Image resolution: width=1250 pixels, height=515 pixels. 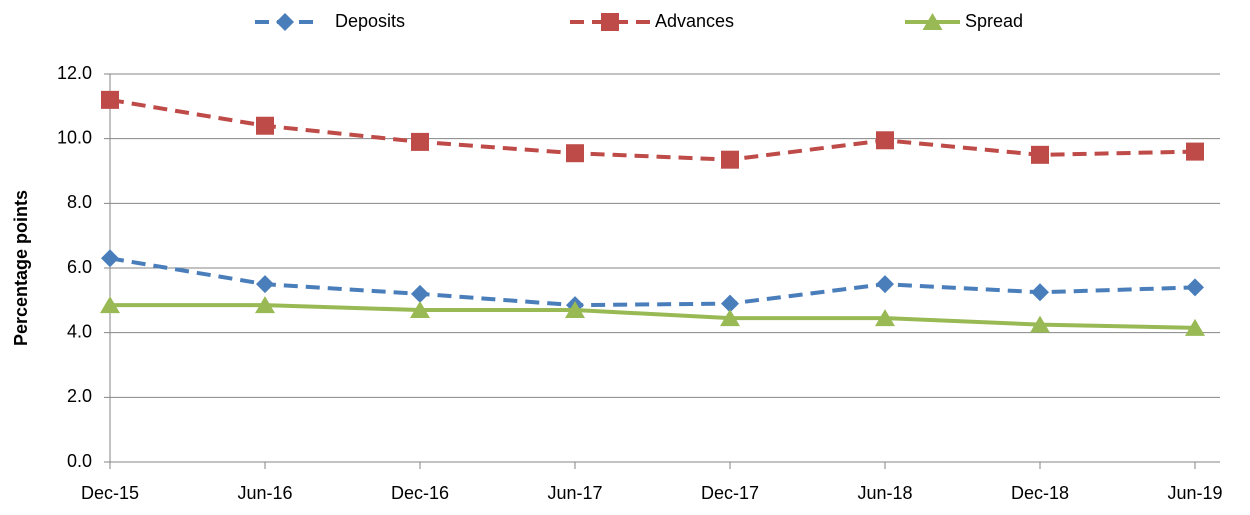 I want to click on y-axis-title: Percentage points, so click(x=21, y=268).